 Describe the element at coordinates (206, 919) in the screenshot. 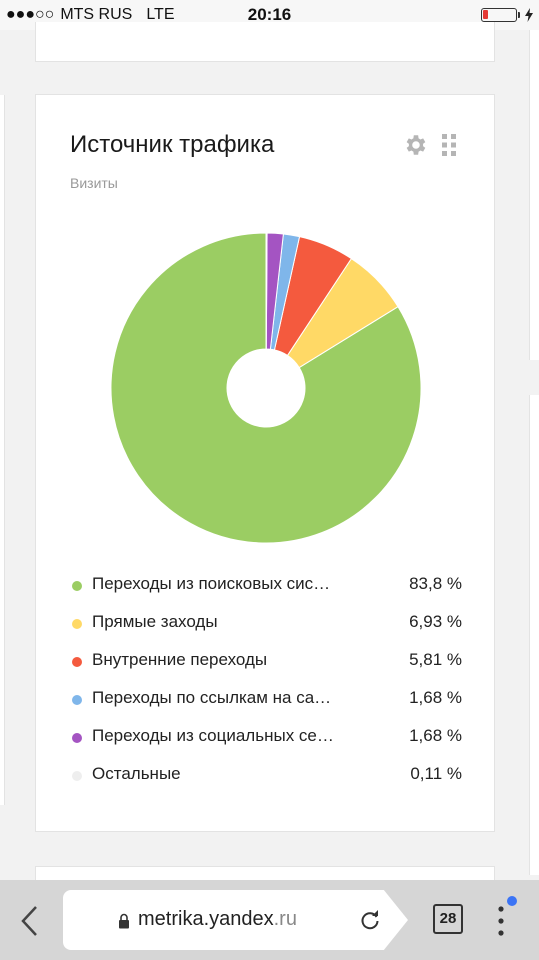

I see `url-domain: metrika.yandex` at that location.